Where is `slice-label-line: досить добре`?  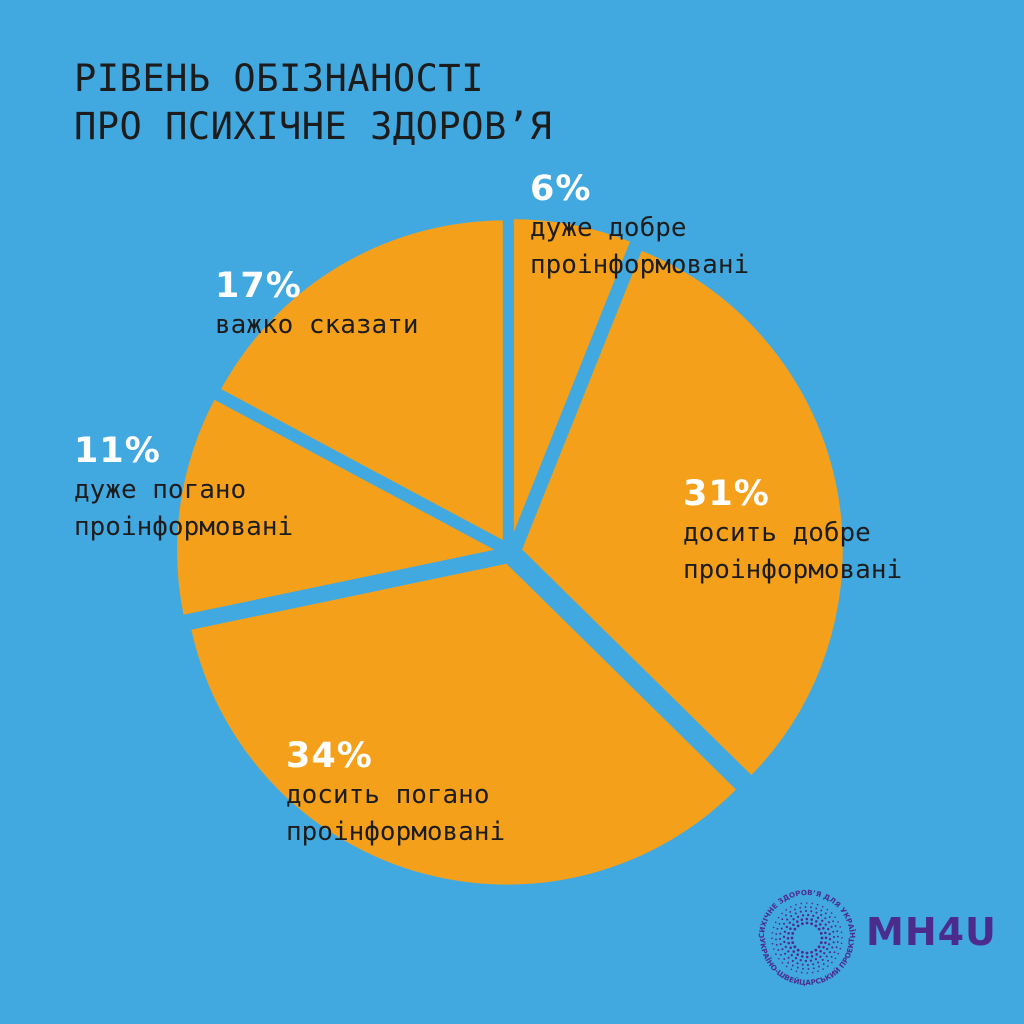 slice-label-line: досить добре is located at coordinates (777, 533).